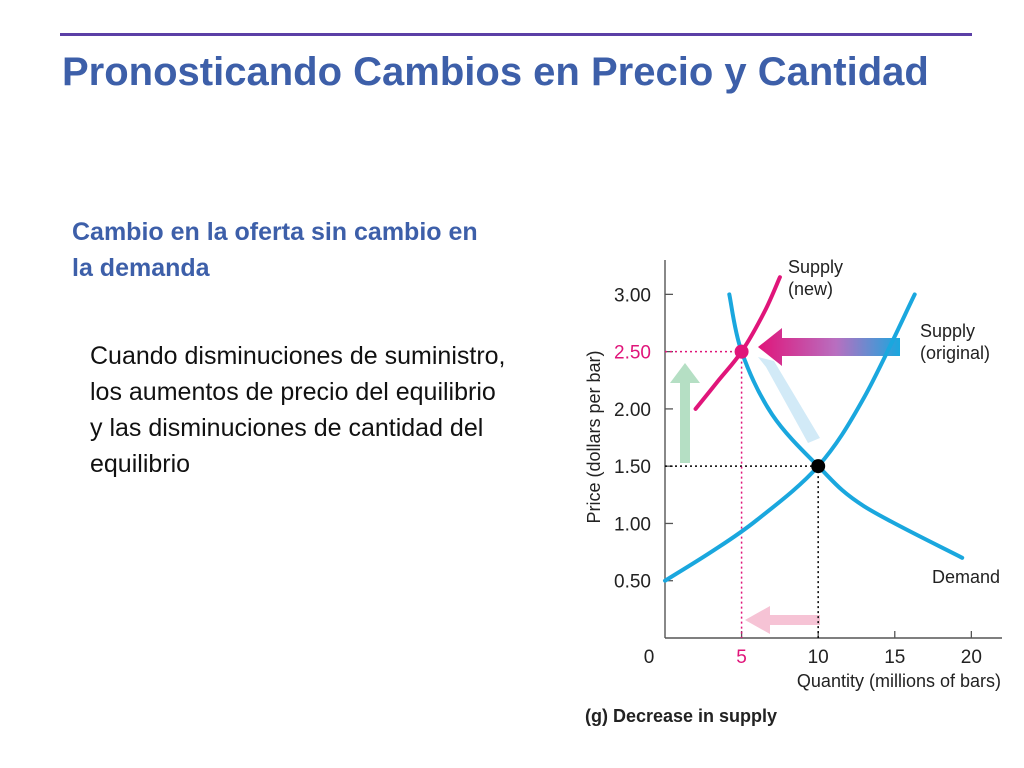  Describe the element at coordinates (632, 410) in the screenshot. I see `y-tick-label: 2.00` at that location.